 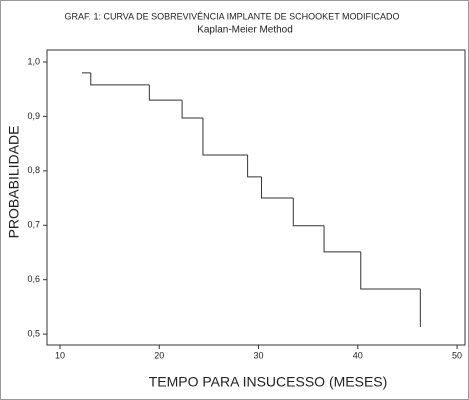 What do you see at coordinates (14, 182) in the screenshot?
I see `y-axis-label: PROBABILIDADE` at bounding box center [14, 182].